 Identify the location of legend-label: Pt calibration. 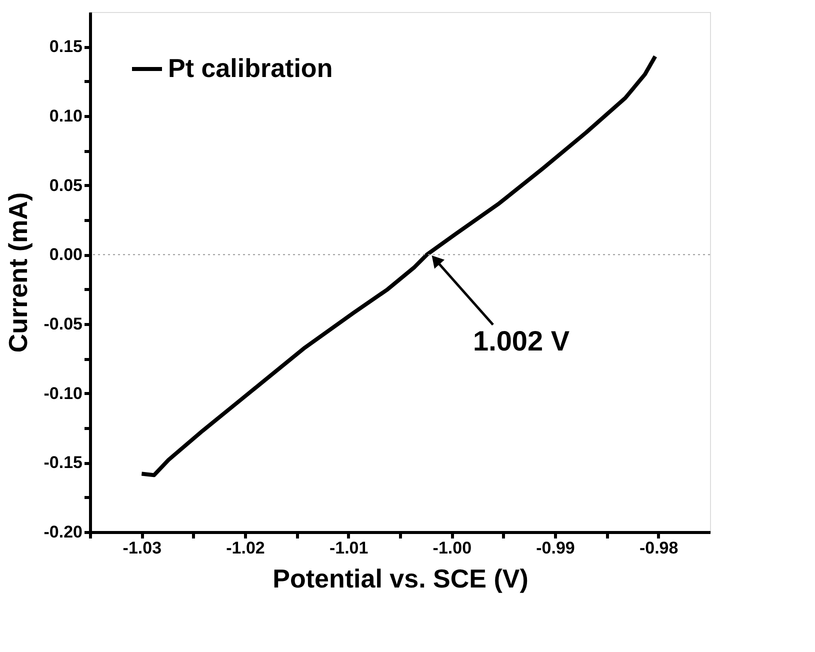
(250, 68).